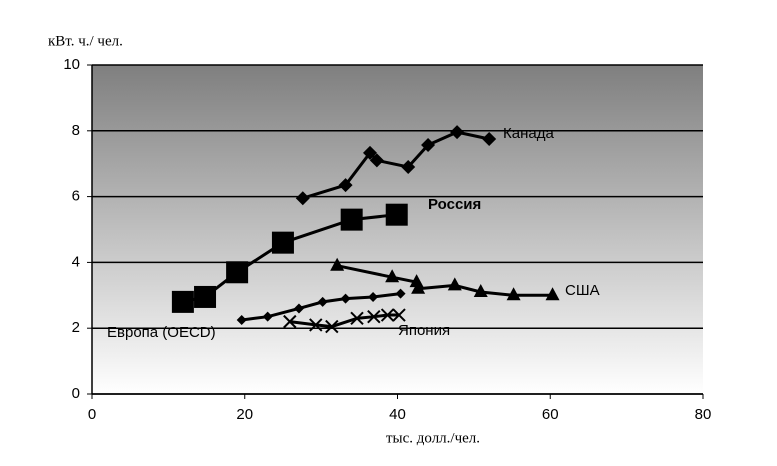 The height and width of the screenshot is (466, 777). What do you see at coordinates (85, 41) in the screenshot?
I see `y-axis-title: кВт. ч./ чел.` at bounding box center [85, 41].